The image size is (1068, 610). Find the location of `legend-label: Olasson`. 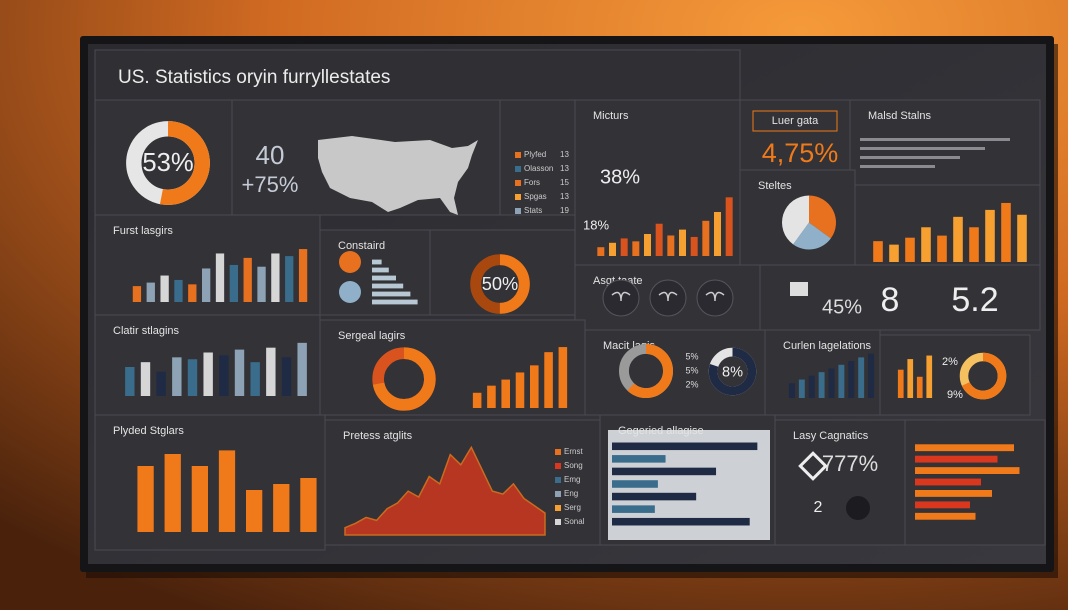

legend-label: Olasson is located at coordinates (538, 168).